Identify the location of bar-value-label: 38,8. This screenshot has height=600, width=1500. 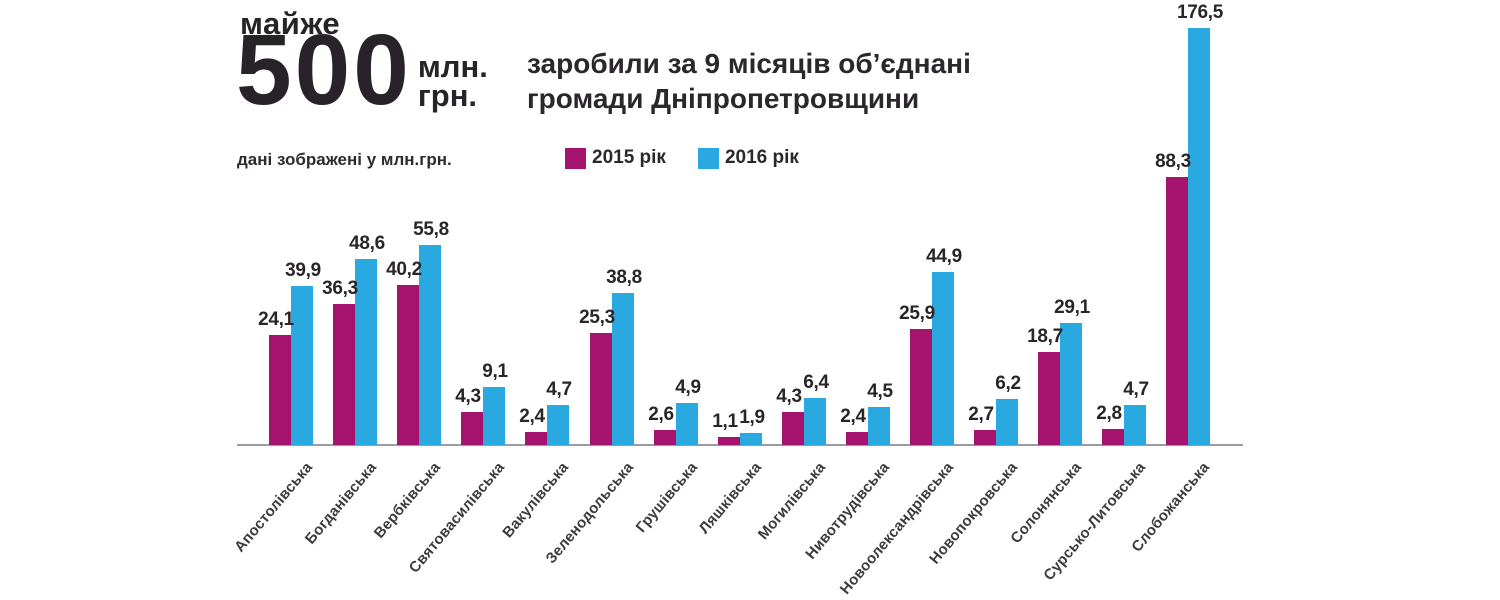
(624, 277).